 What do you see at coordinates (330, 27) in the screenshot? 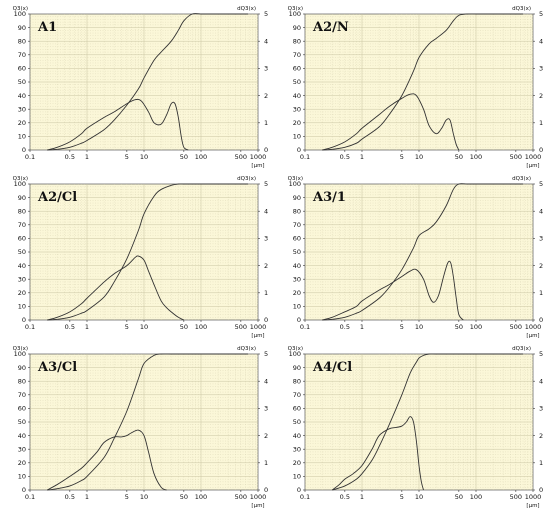
I see `panel-label: A2/N` at bounding box center [330, 27].